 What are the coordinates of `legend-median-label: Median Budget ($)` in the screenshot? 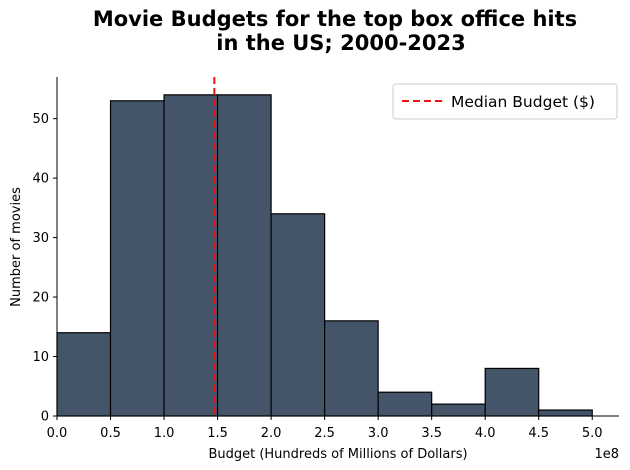 It's located at (523, 102).